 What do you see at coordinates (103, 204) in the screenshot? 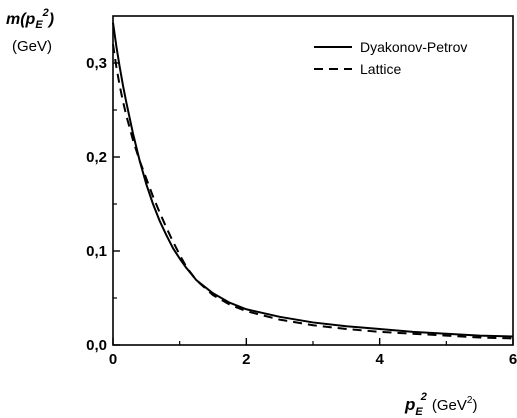
I see `y-axis-ticks: 0,0 0,1 0,2 0,3` at bounding box center [103, 204].